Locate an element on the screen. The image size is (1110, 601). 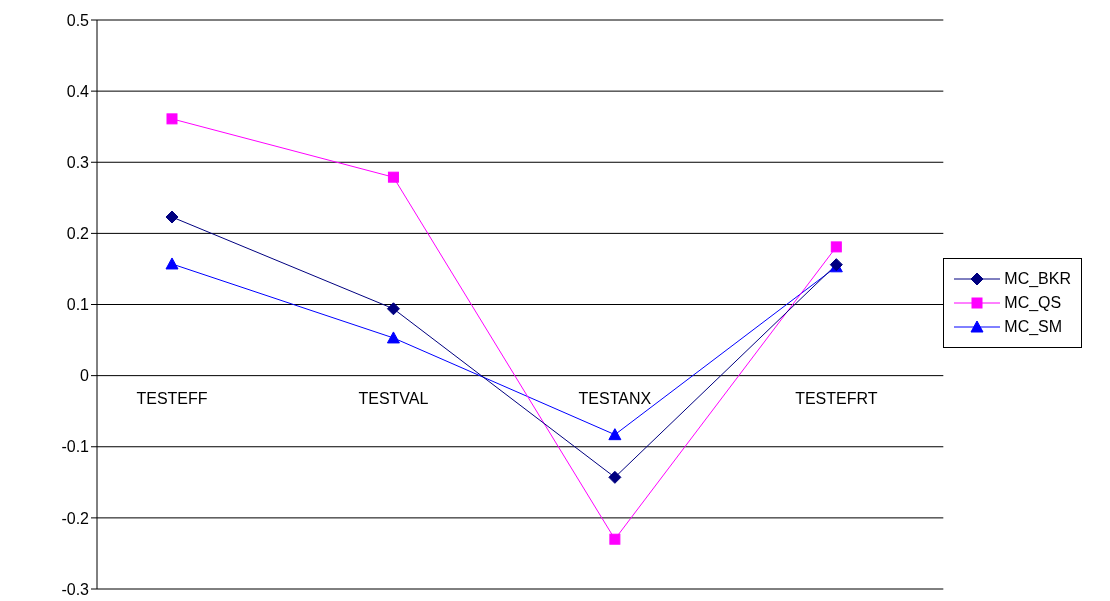
legend-label: MC_BKR is located at coordinates (1037, 279).